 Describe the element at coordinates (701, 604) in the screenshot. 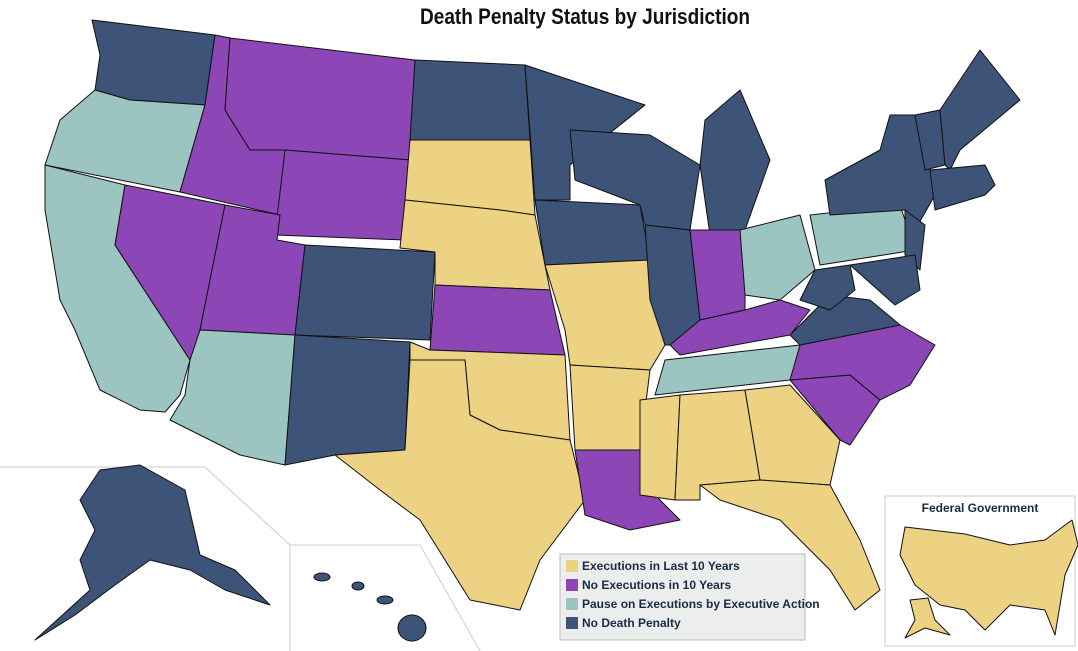

I see `legend-label: Pause on Executions by Executive Action` at that location.